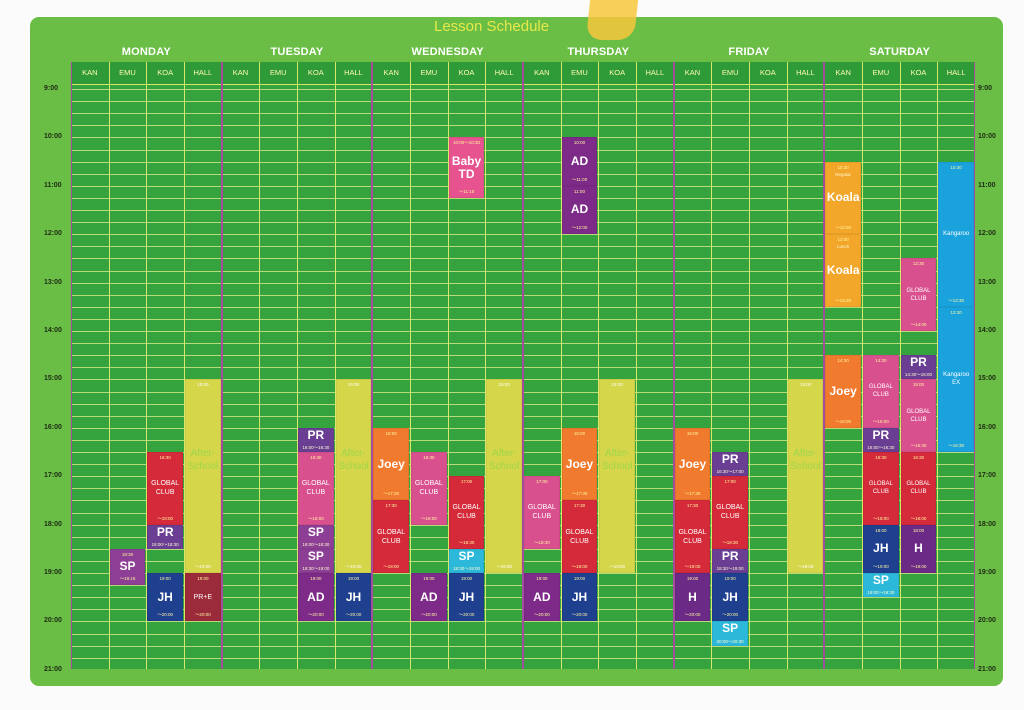  I want to click on lesson-end-time: 〜12:00, so click(579, 228).